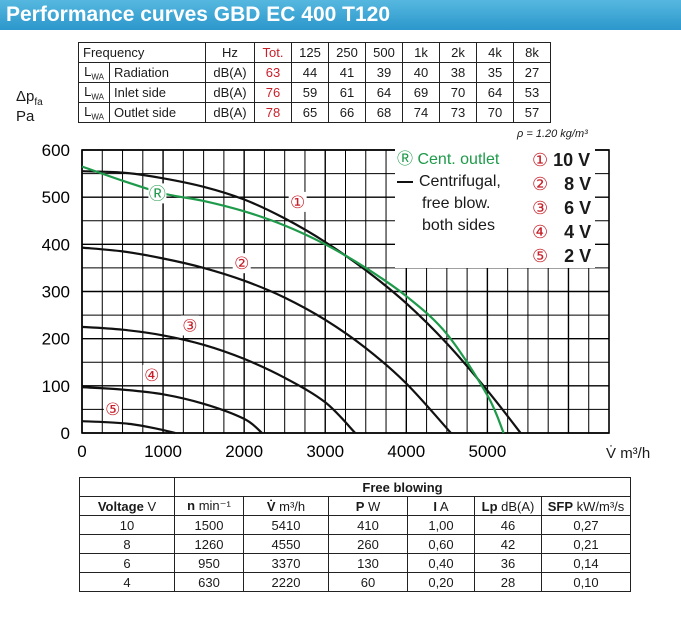 Image resolution: width=681 pixels, height=622 pixels. What do you see at coordinates (205, 301) in the screenshot?
I see `chart-curve-labels: ① ② ③ ④ ⑤ Ⓡ` at bounding box center [205, 301].